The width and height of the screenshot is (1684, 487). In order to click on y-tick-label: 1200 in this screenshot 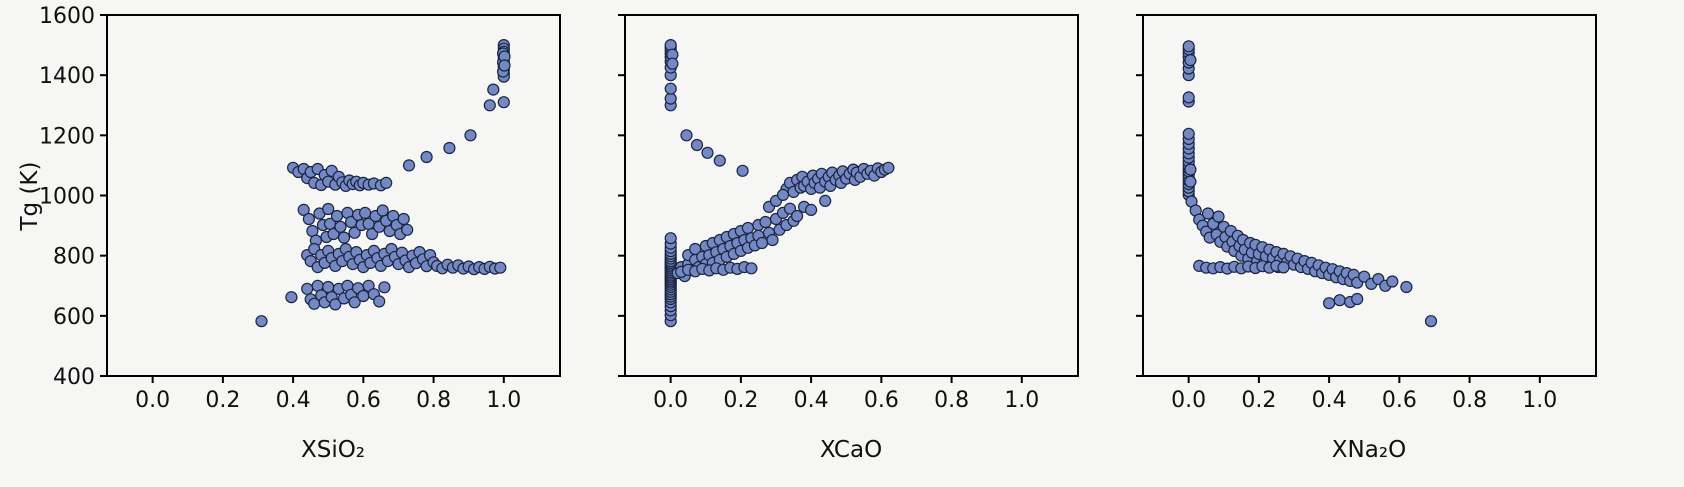, I will do `click(67, 136)`.